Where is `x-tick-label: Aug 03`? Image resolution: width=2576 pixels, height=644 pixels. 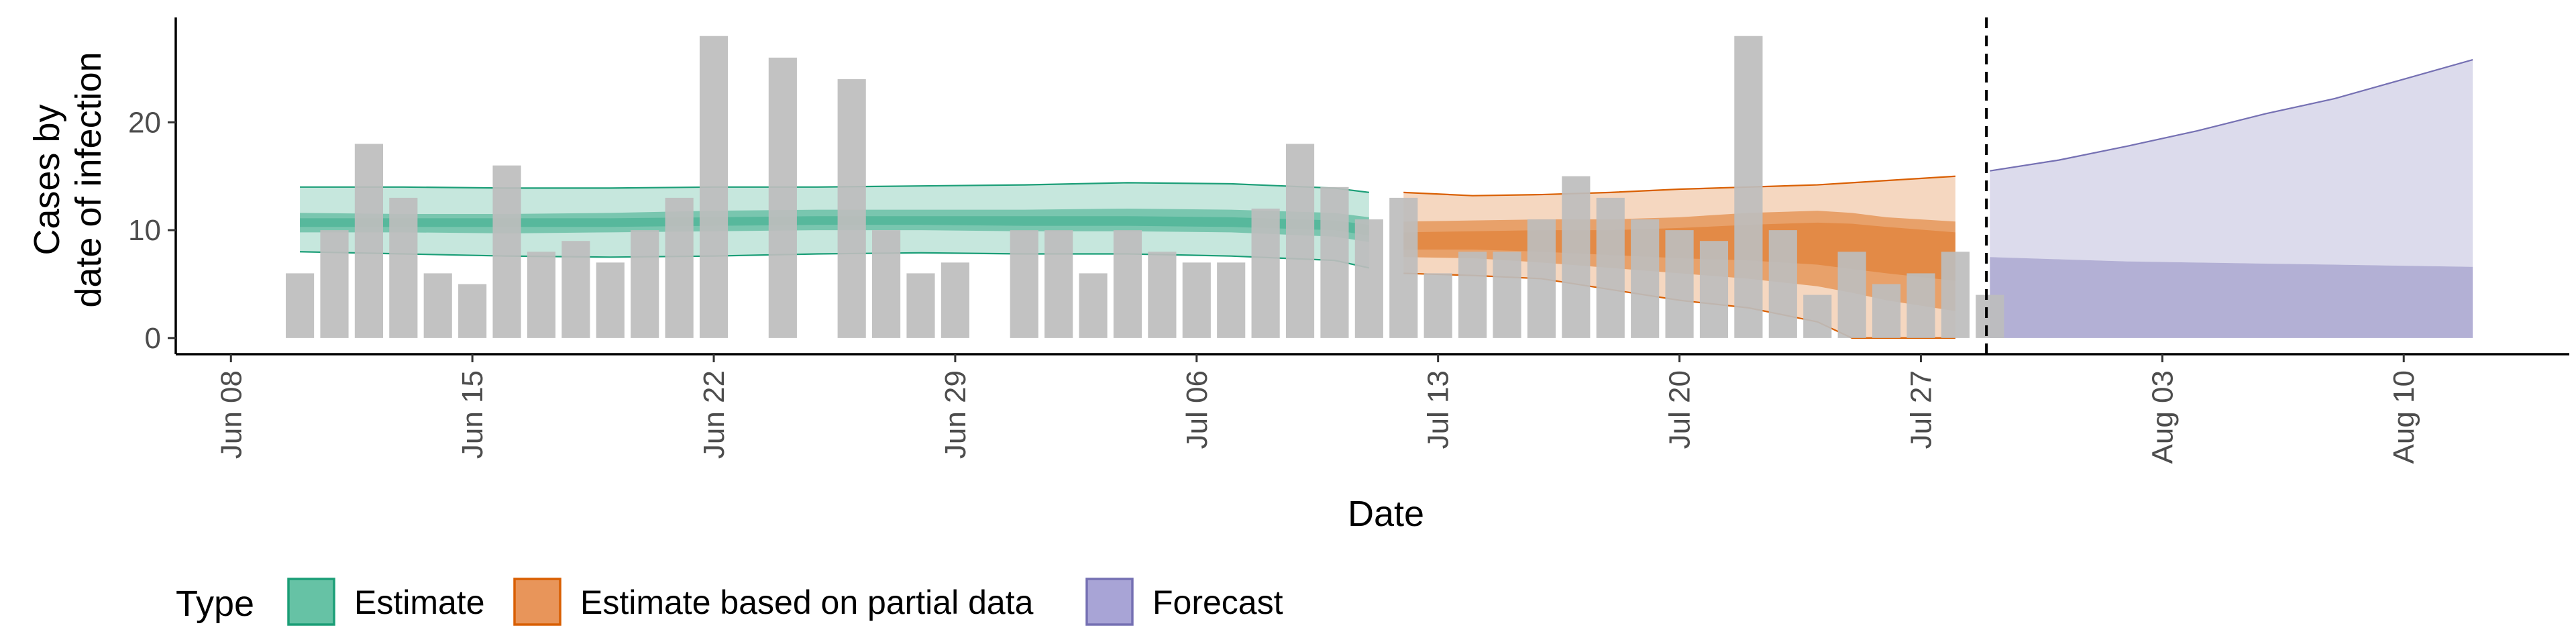 x-tick-label: Aug 03 is located at coordinates (2162, 417).